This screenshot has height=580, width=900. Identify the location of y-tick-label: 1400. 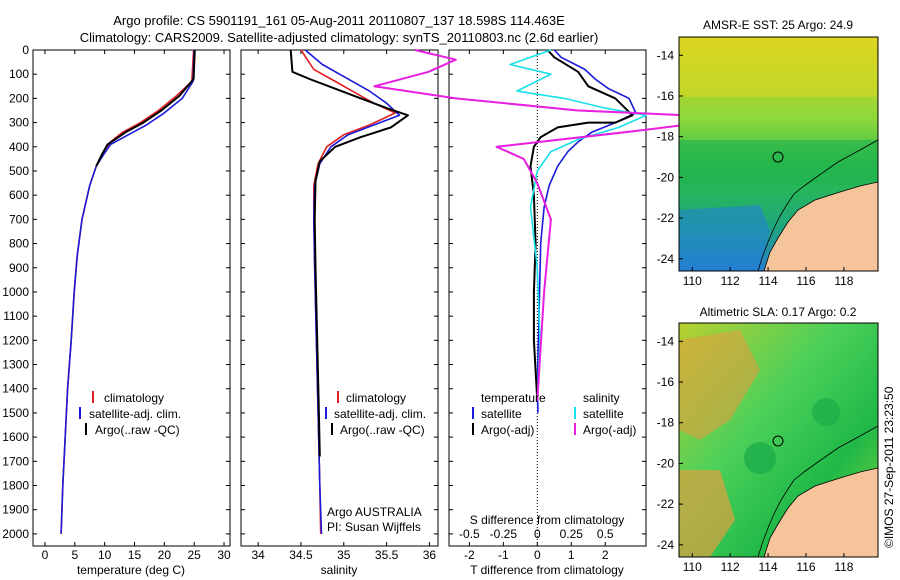
(15, 389).